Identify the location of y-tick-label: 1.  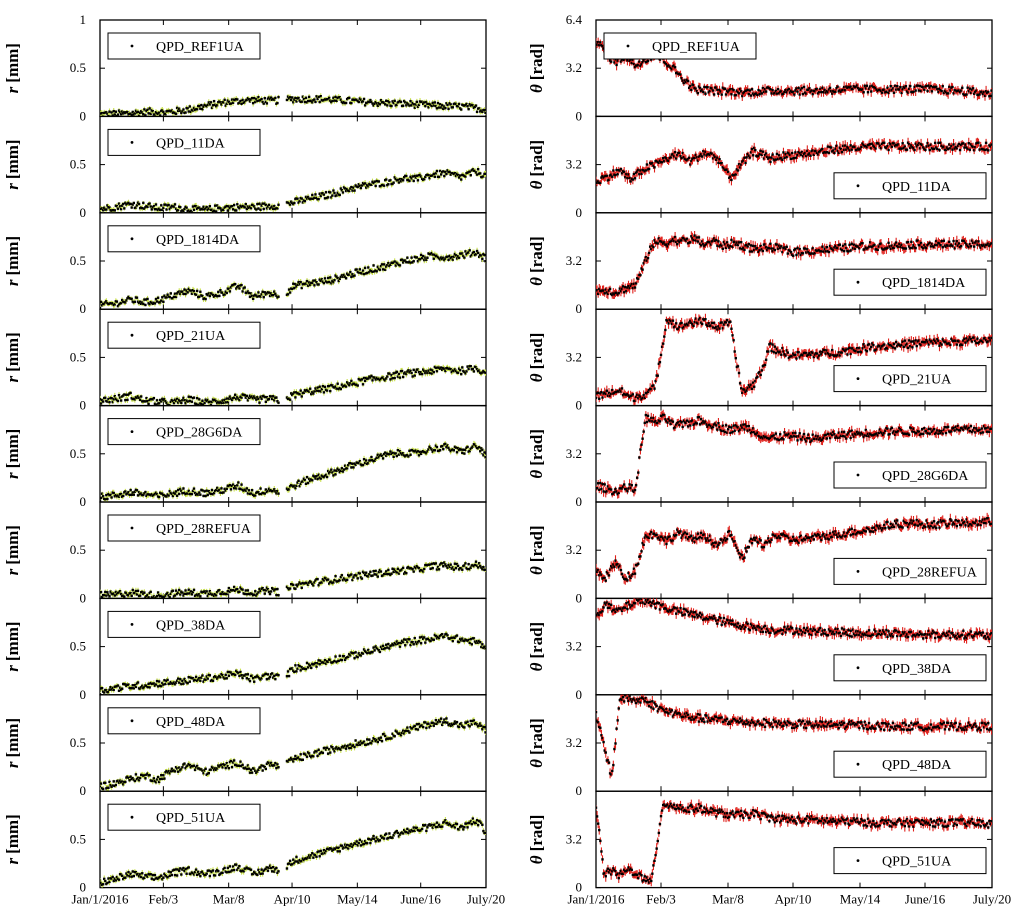
(83, 19).